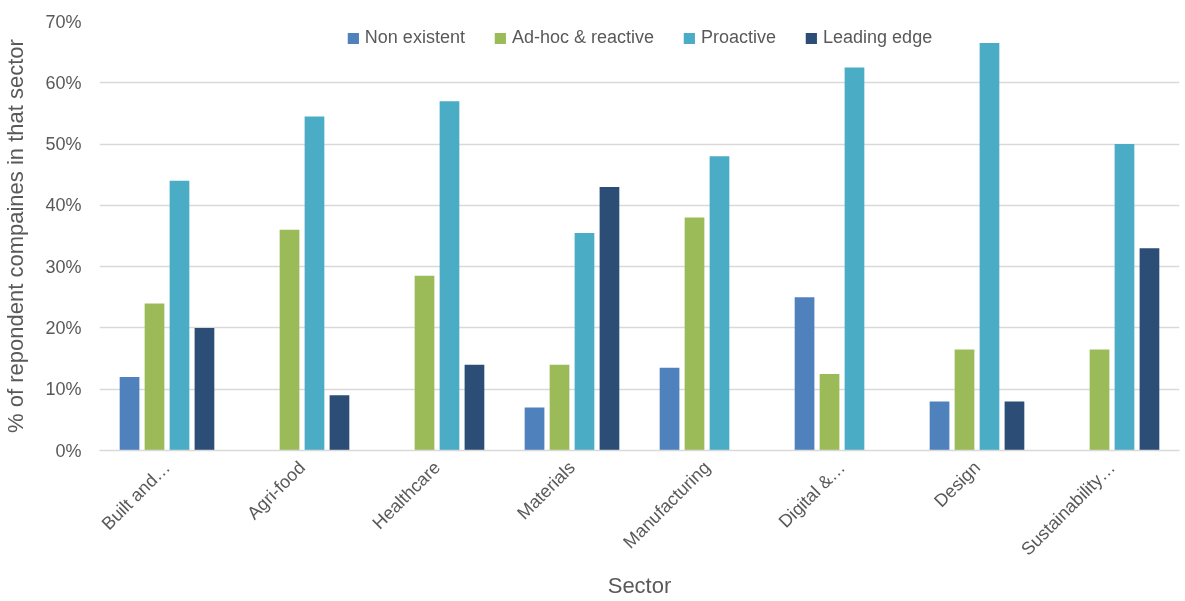 The height and width of the screenshot is (601, 1185). I want to click on y-tick-label: 50%, so click(63, 144).